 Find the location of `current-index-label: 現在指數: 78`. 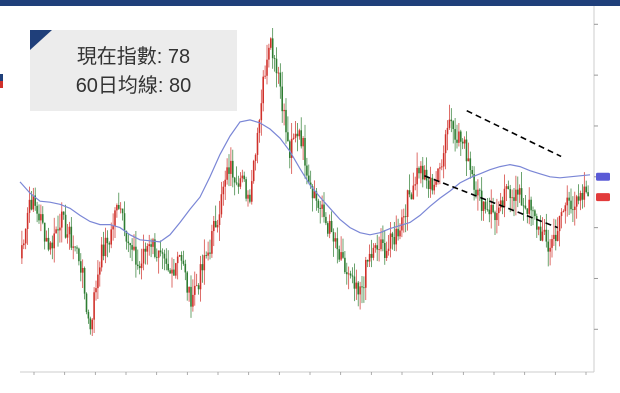

current-index-label: 現在指數: 78 is located at coordinates (133, 57).